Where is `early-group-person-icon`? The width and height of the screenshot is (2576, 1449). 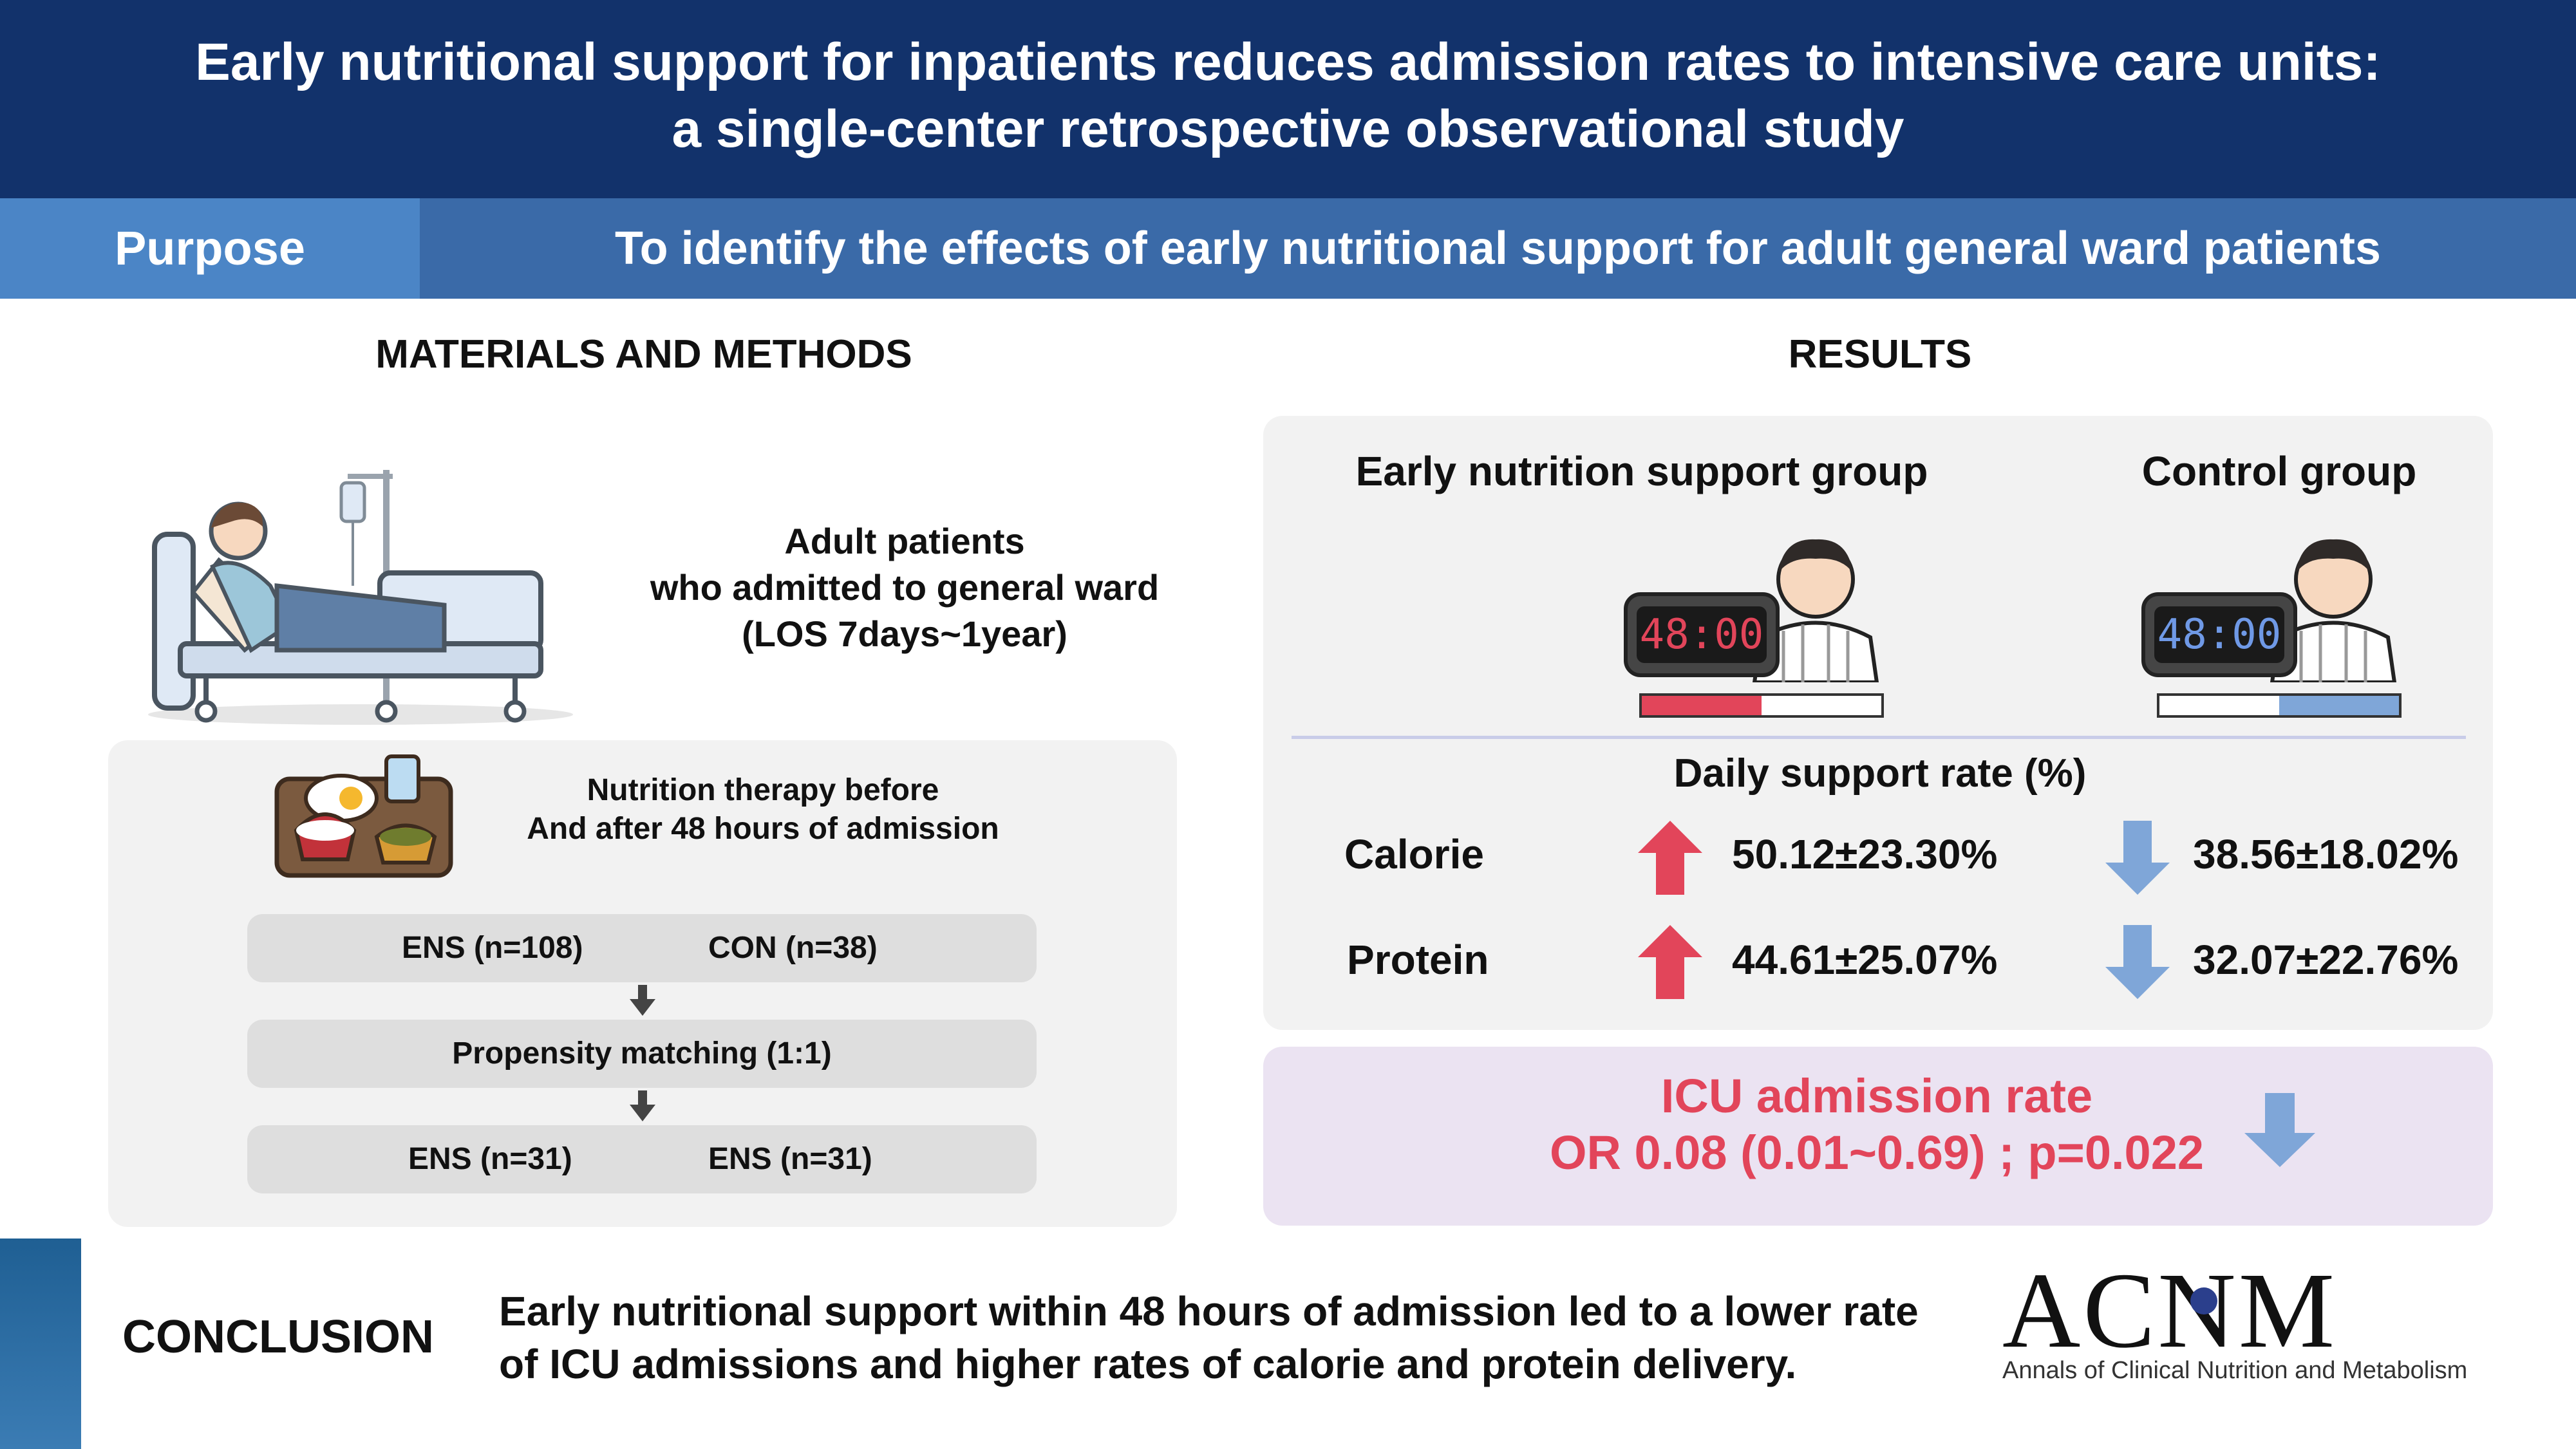 early-group-person-icon is located at coordinates (1815, 610).